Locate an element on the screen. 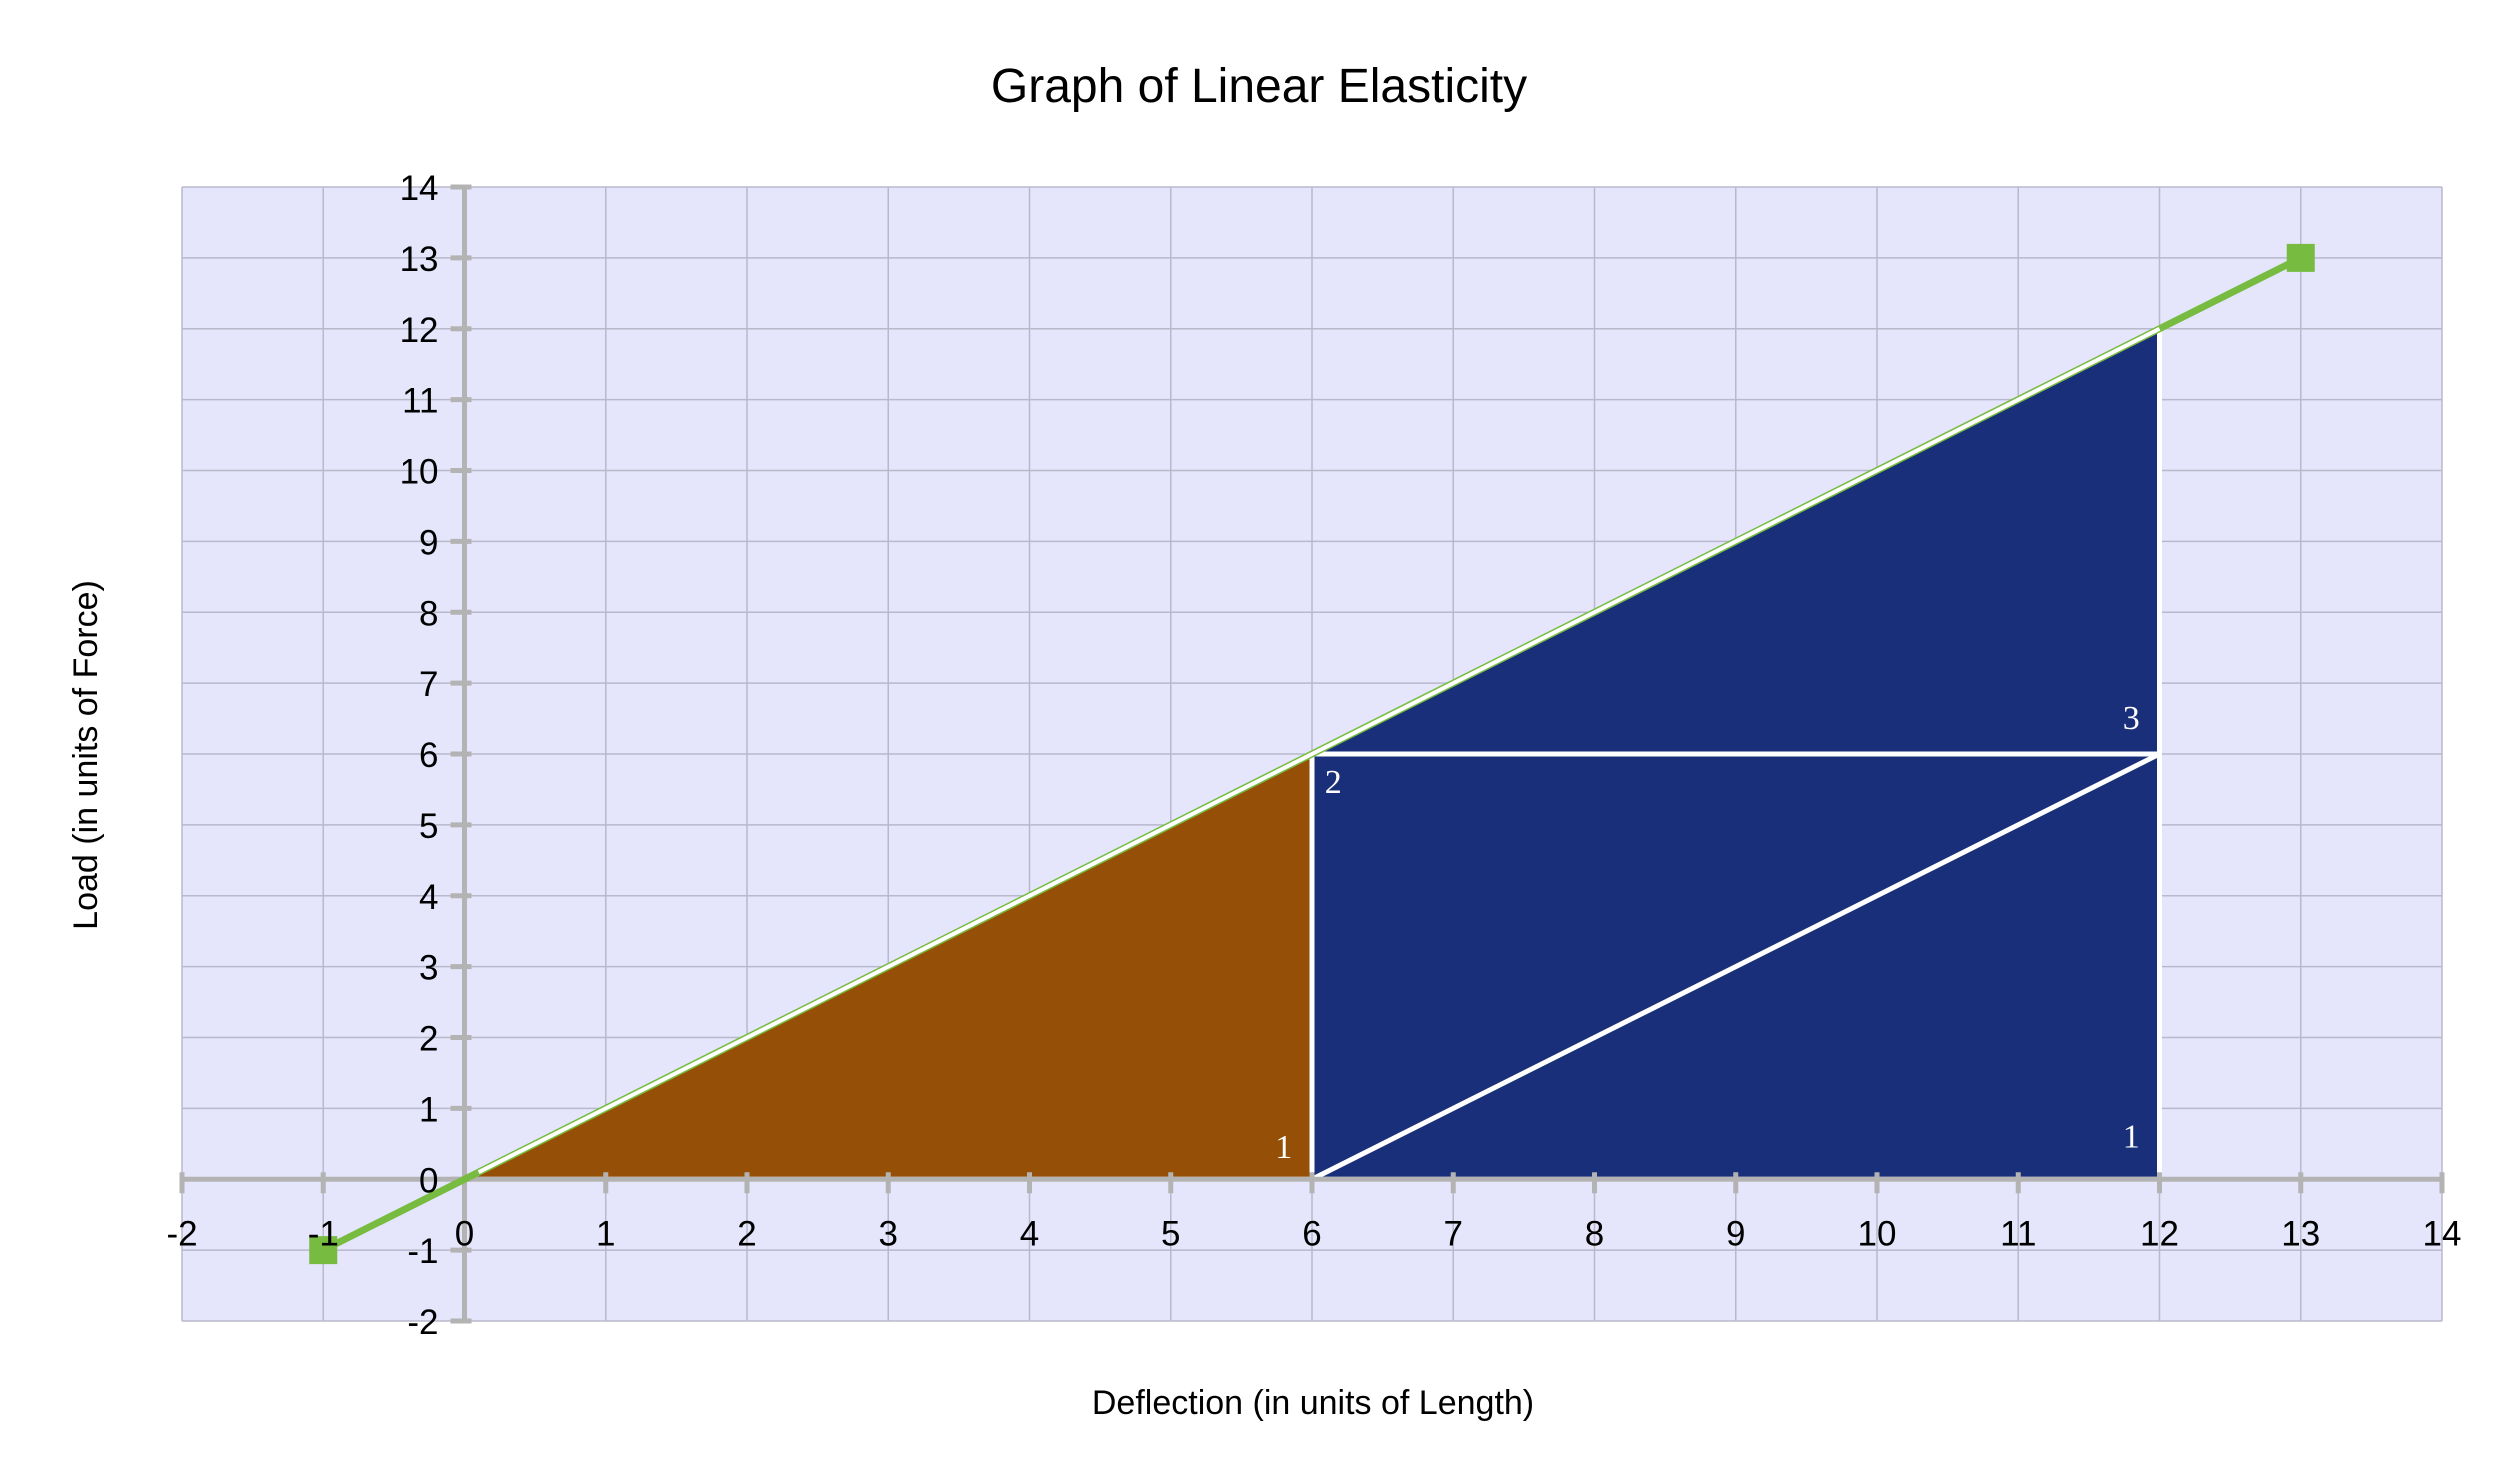  y-tick-label: 0 is located at coordinates (428, 1180).